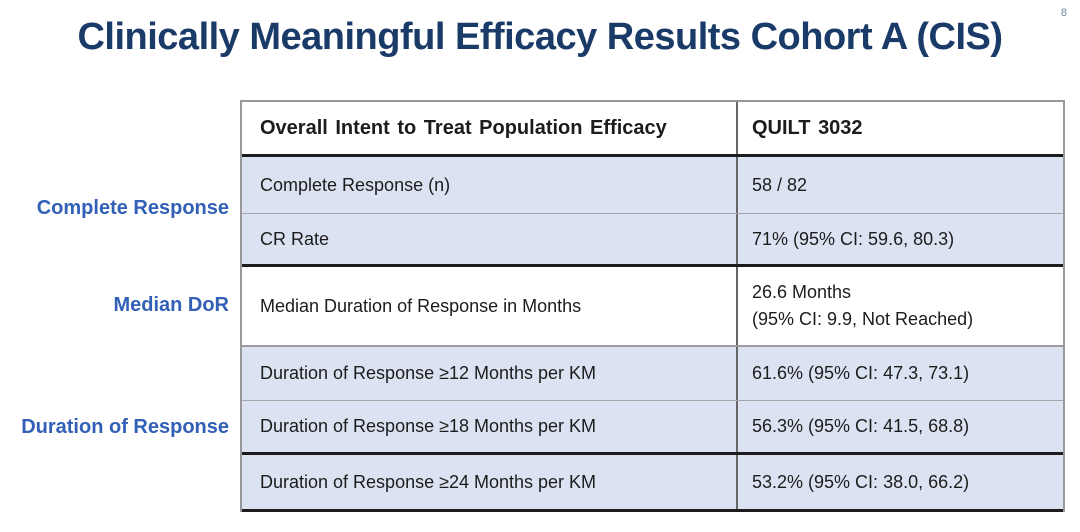 This screenshot has height=532, width=1080. What do you see at coordinates (899, 373) in the screenshot?
I see `value-cell: 61.6% (95% CI: 47.3, 73.1)` at bounding box center [899, 373].